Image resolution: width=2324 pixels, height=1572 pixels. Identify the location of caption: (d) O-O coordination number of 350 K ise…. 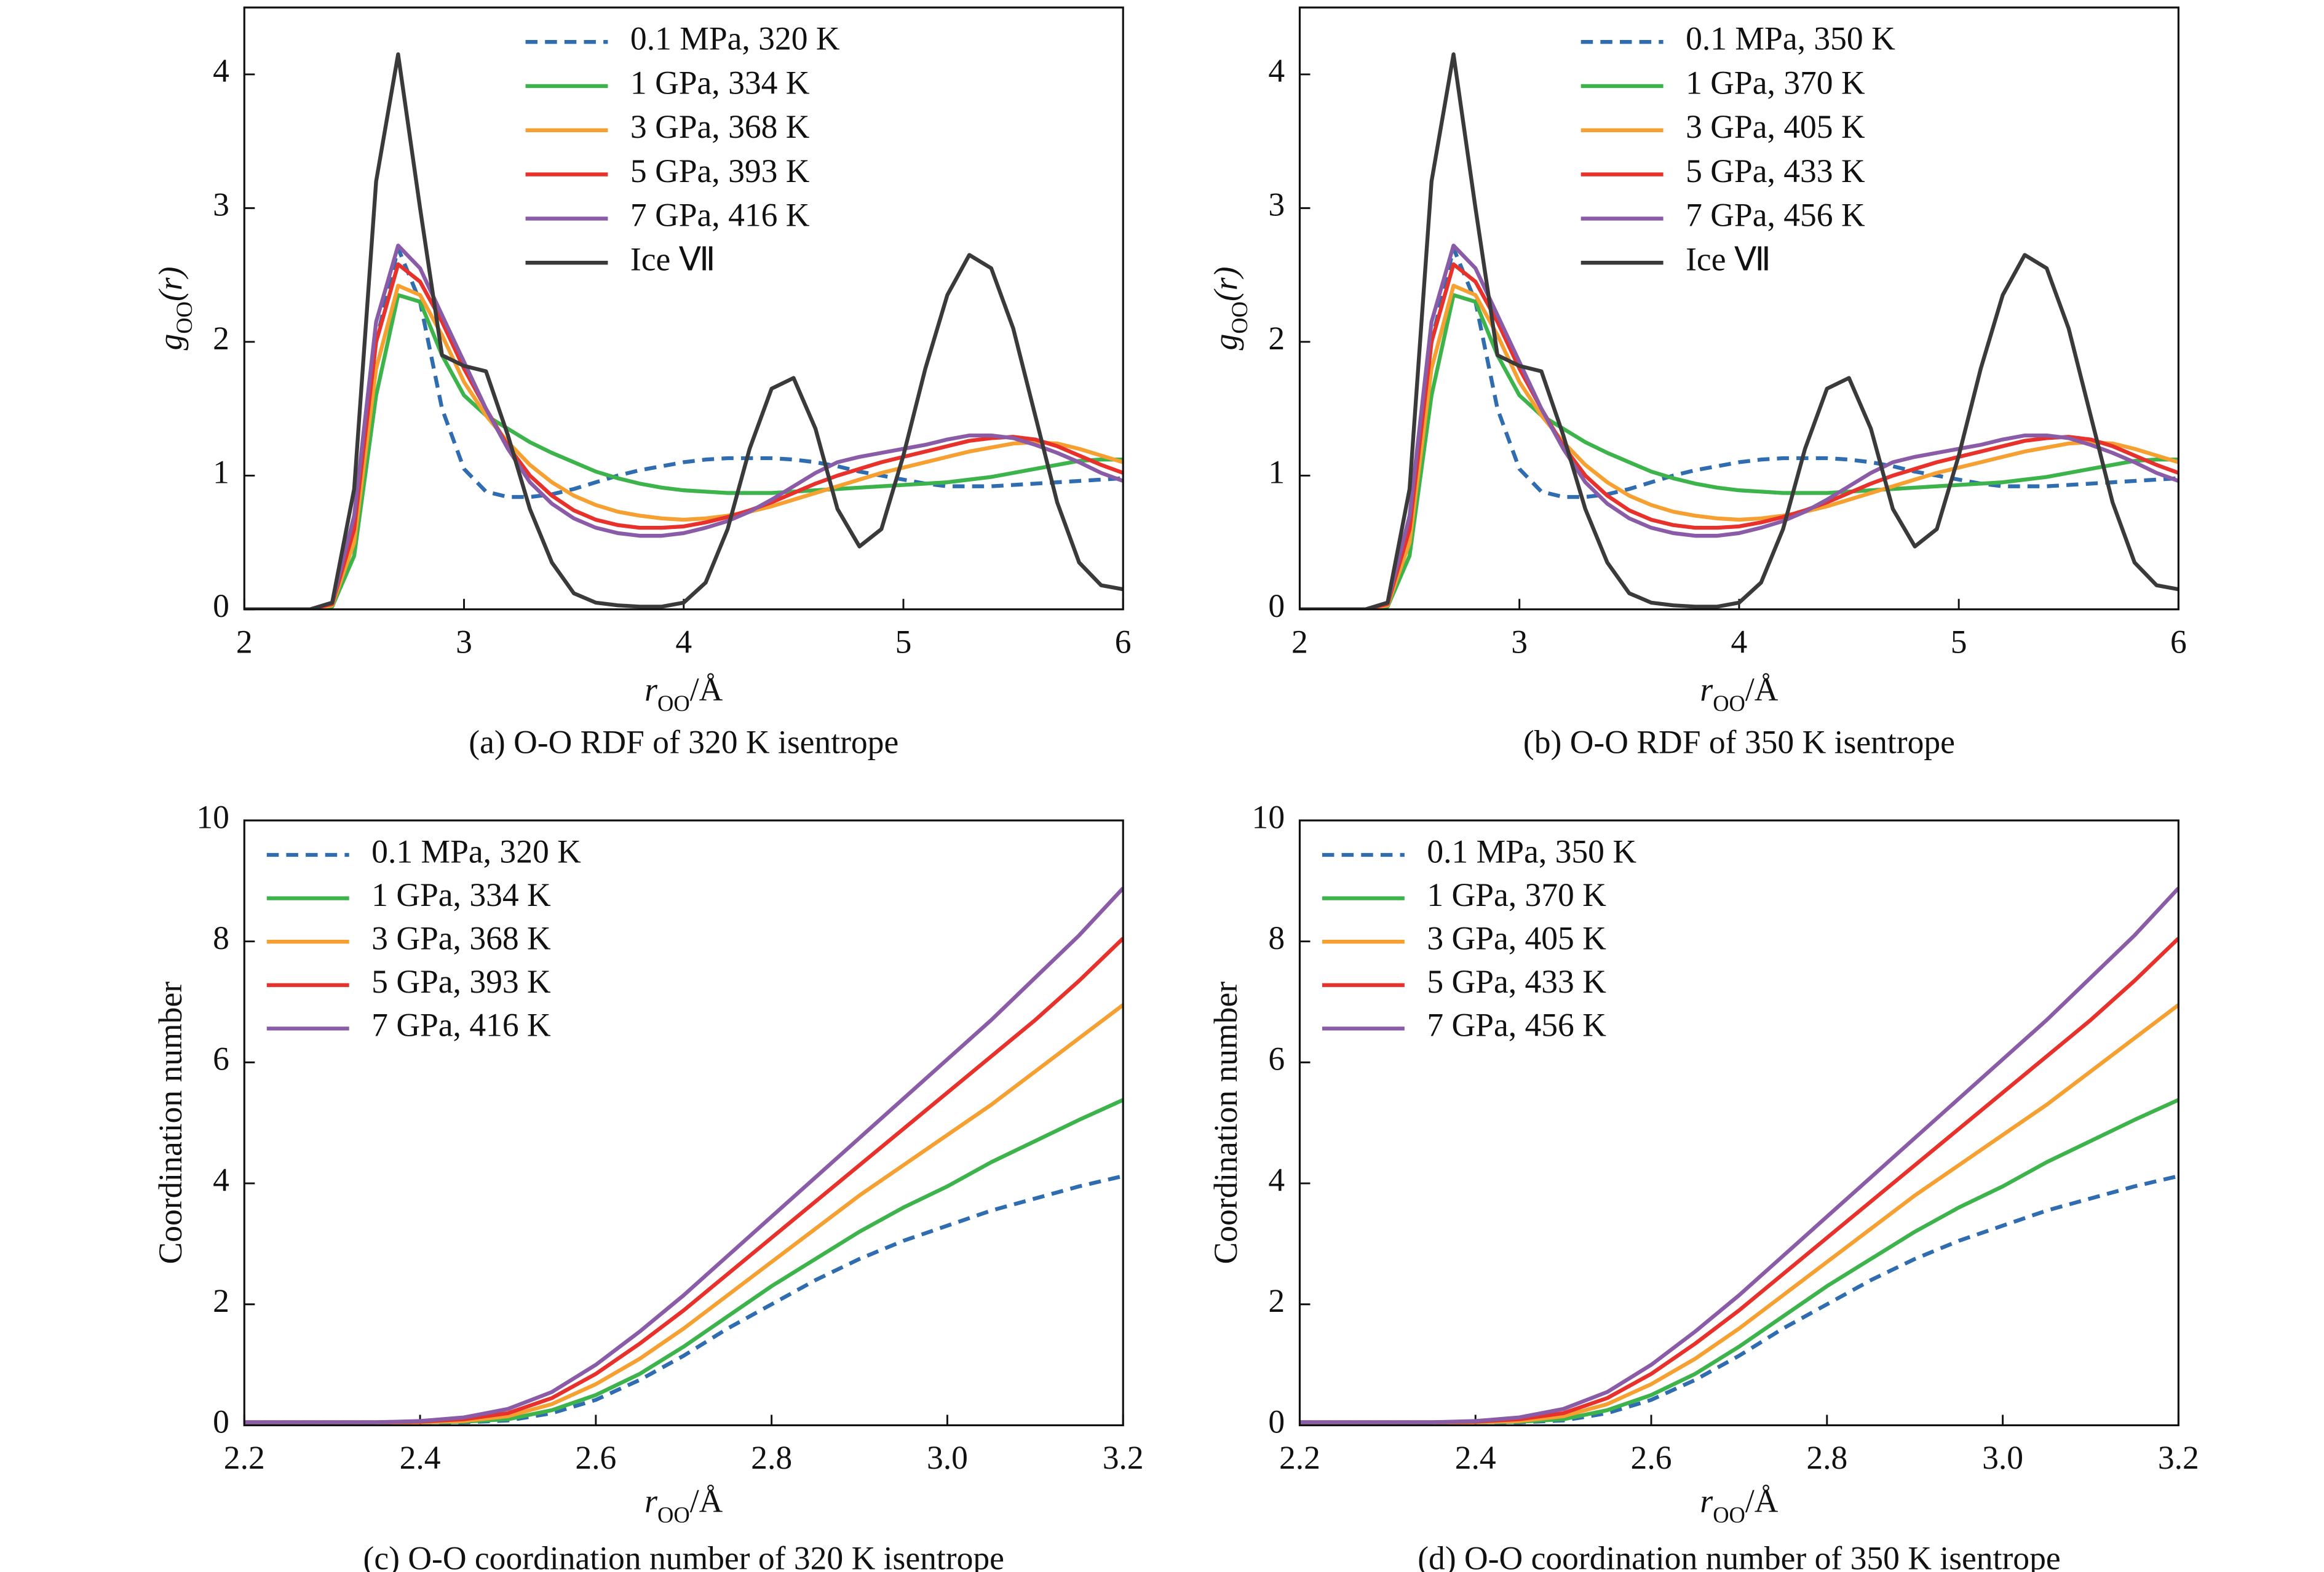
(1739, 1555).